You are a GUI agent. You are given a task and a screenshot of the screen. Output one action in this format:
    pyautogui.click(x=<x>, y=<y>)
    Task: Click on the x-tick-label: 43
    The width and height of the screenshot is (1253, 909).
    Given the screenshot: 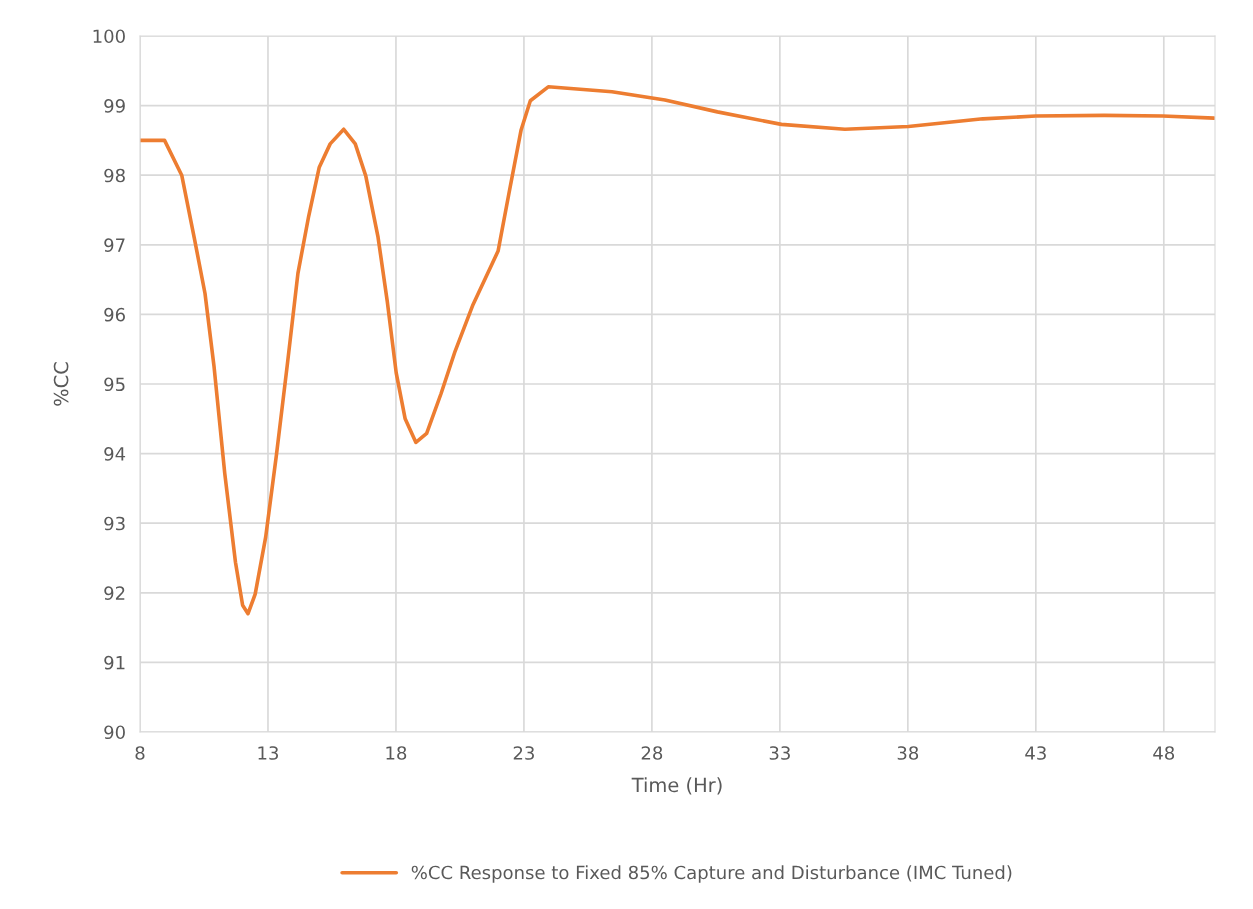 What is the action you would take?
    pyautogui.click(x=1035, y=753)
    